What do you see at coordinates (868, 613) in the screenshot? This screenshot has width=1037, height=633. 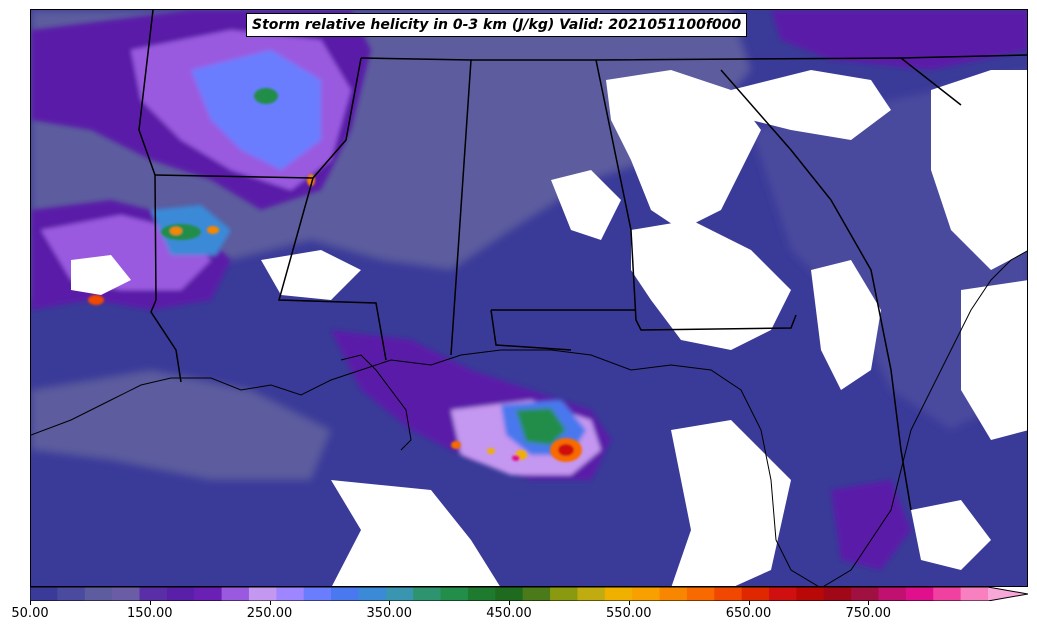 I see `colorbar-tick-label: 750.00` at bounding box center [868, 613].